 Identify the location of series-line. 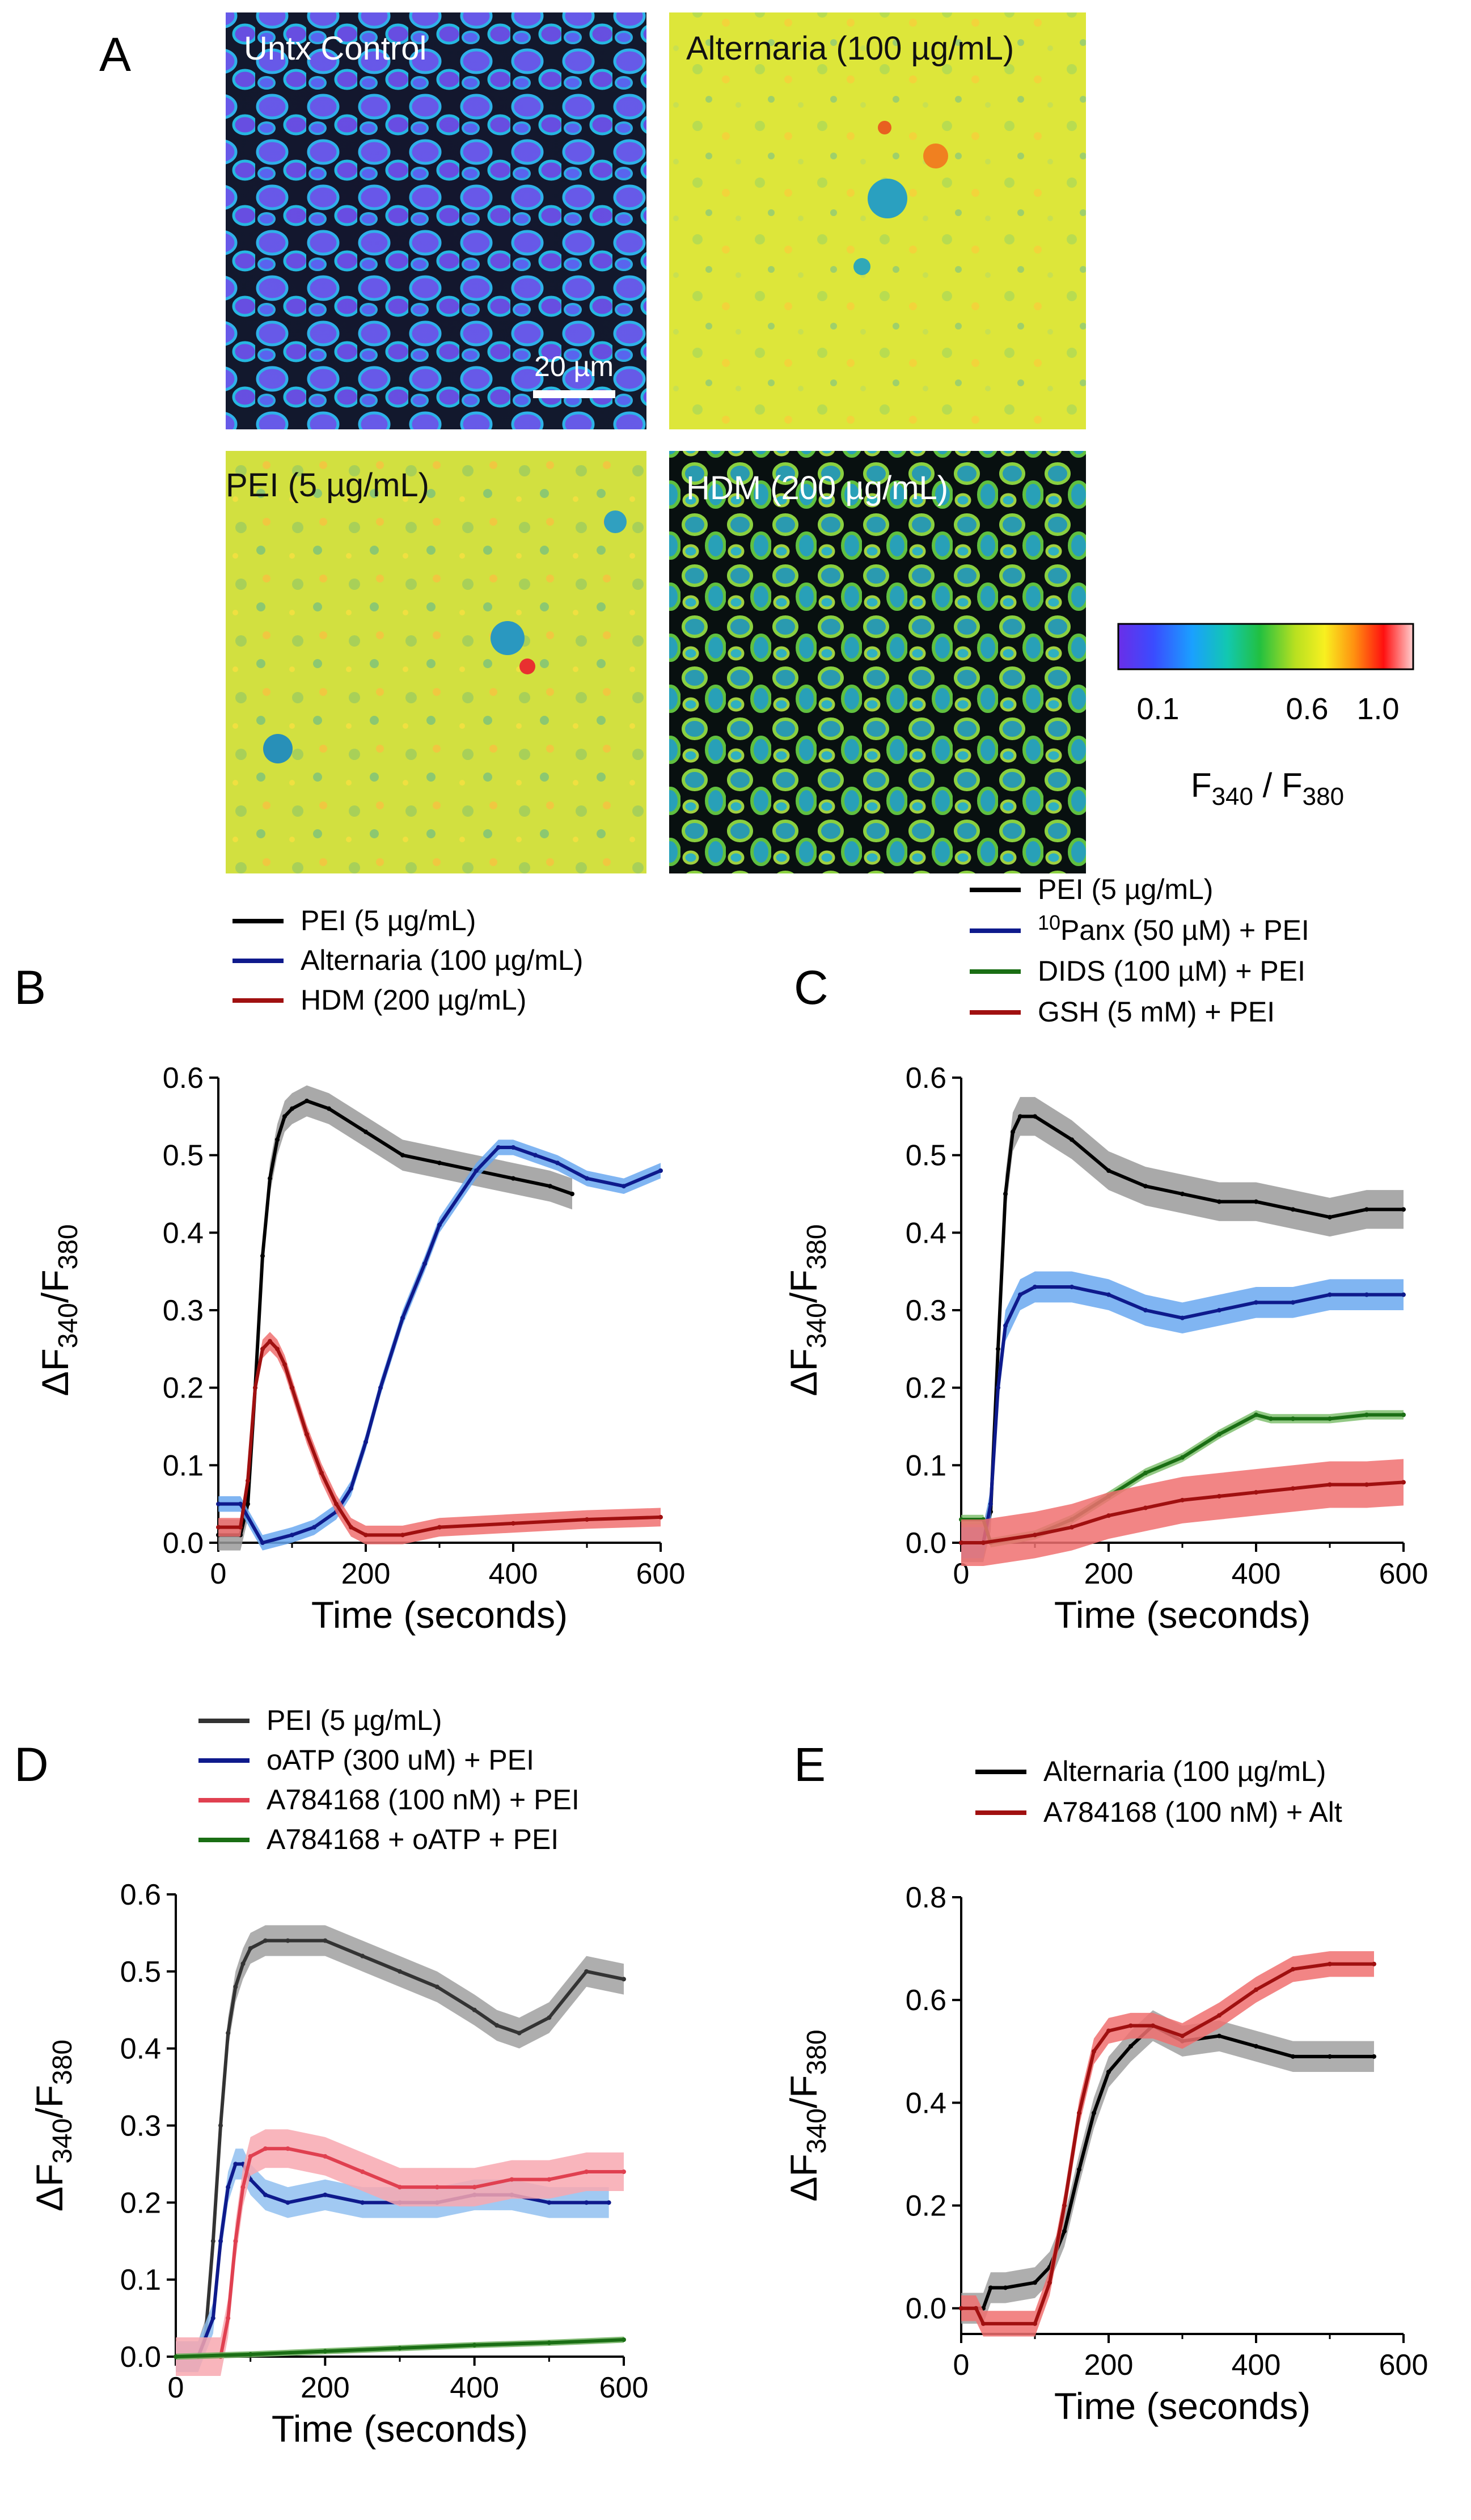
(1182, 1329).